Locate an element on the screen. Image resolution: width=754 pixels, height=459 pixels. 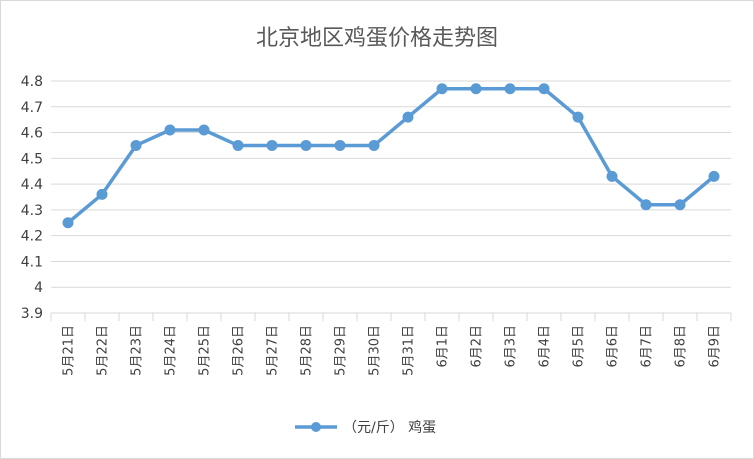
x-tick-label: 5月25日 is located at coordinates (205, 350).